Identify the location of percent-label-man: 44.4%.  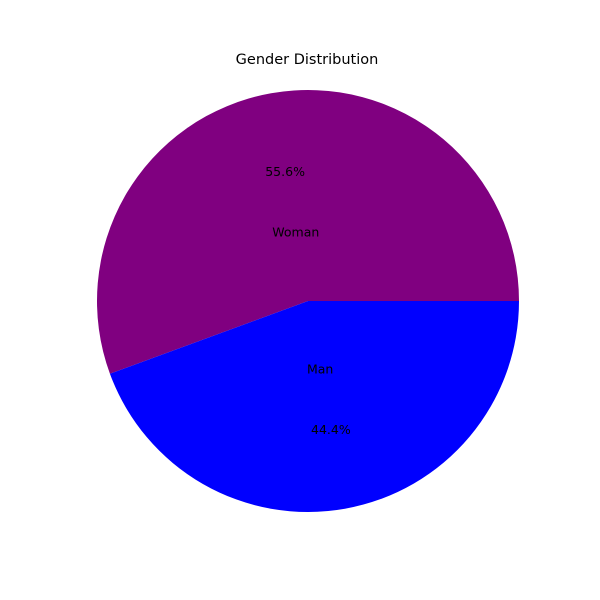
(331, 429).